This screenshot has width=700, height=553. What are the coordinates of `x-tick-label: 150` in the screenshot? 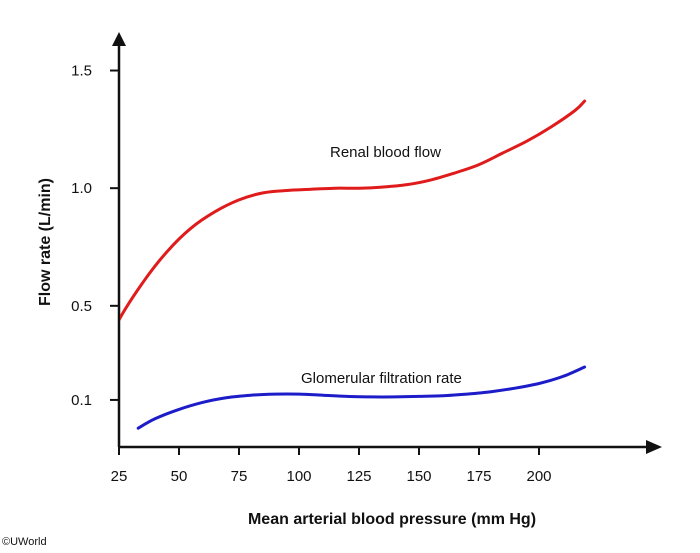 It's located at (418, 476).